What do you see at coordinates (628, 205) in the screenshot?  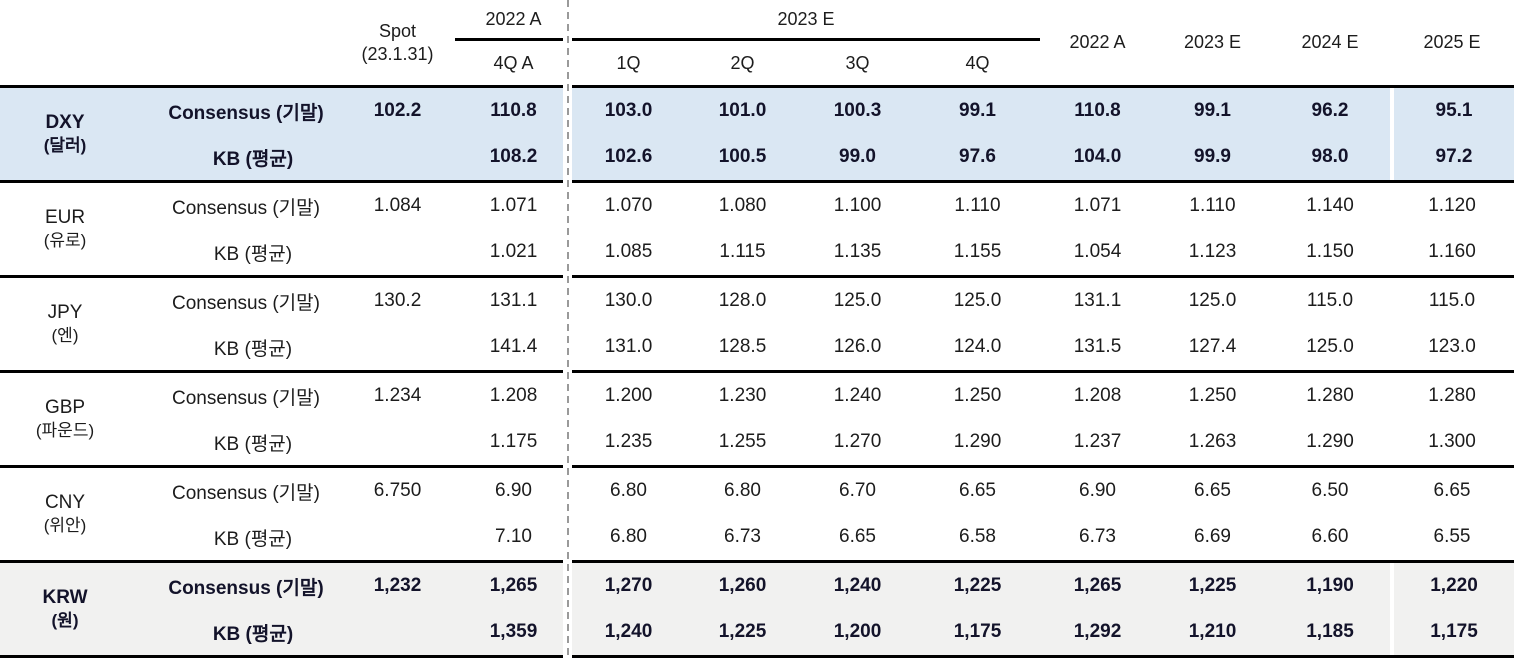 I see `cell-value: 1.070` at bounding box center [628, 205].